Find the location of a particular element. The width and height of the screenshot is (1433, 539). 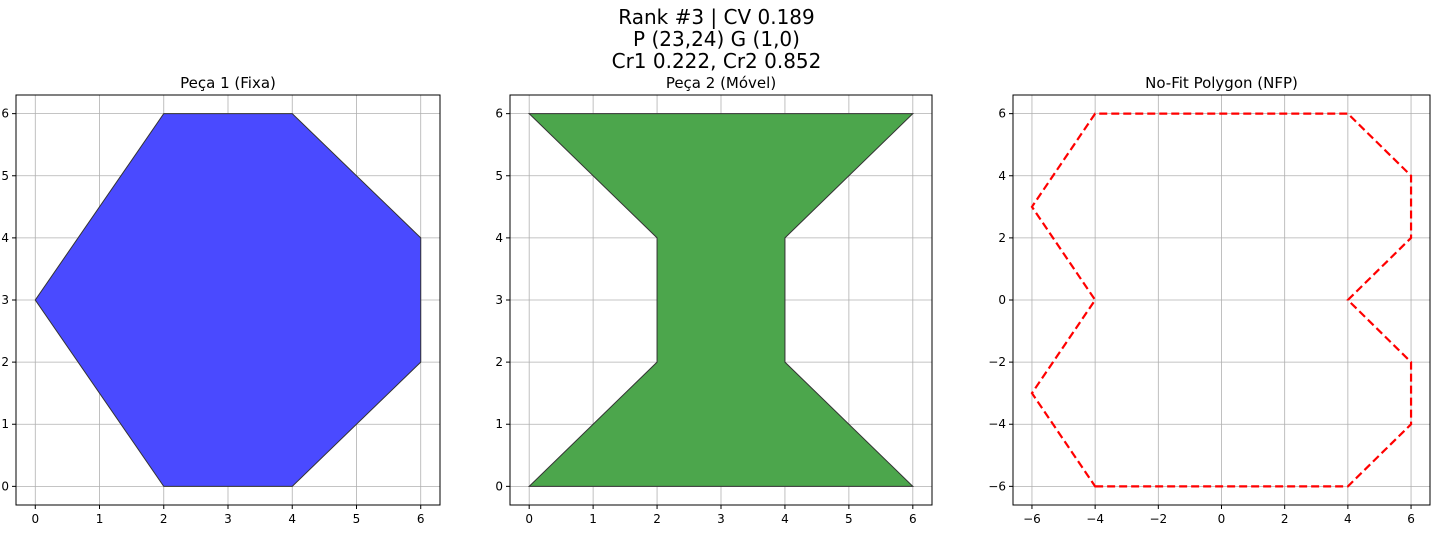

y-tick-label: −4 is located at coordinates (997, 424).